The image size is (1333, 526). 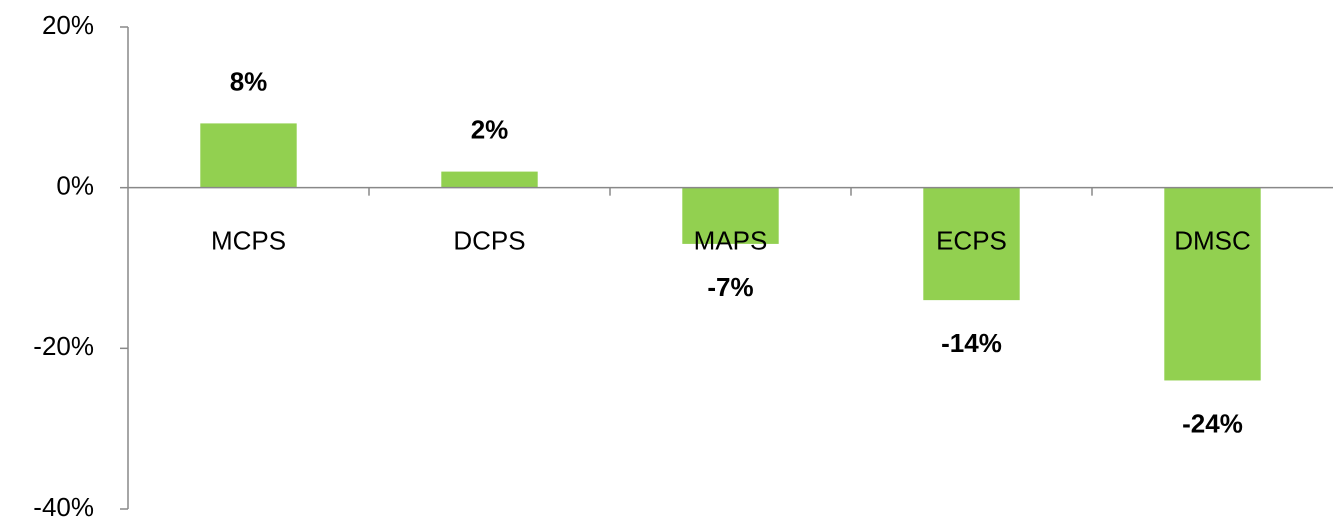 I want to click on x-tick-label: MAPS, so click(x=731, y=241).